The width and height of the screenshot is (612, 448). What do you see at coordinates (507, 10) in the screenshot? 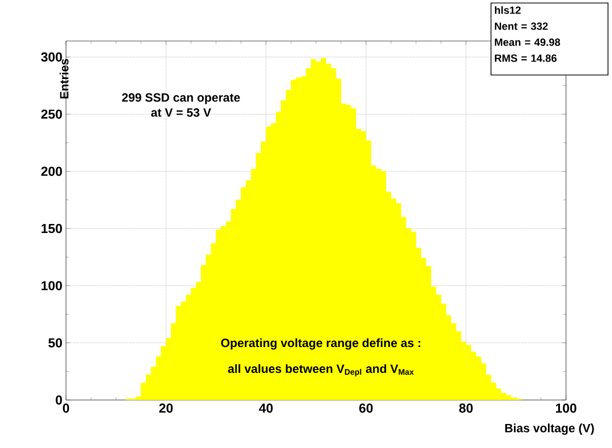
I see `text: hls12` at bounding box center [507, 10].